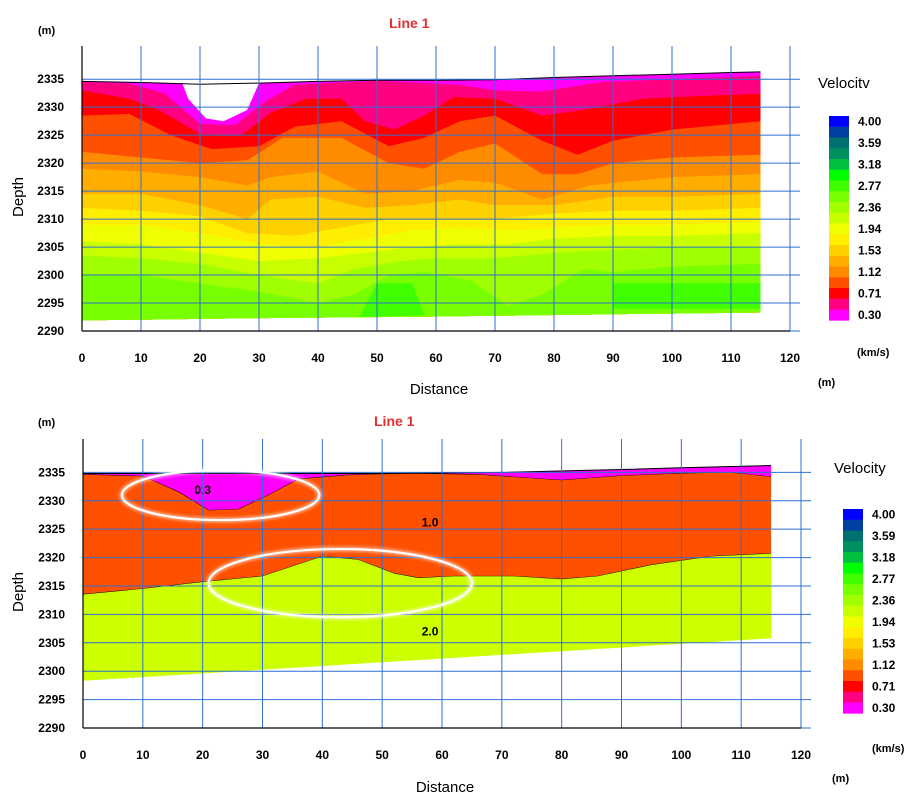 The height and width of the screenshot is (796, 909). I want to click on x-axis-label-1: Distance, so click(439, 389).